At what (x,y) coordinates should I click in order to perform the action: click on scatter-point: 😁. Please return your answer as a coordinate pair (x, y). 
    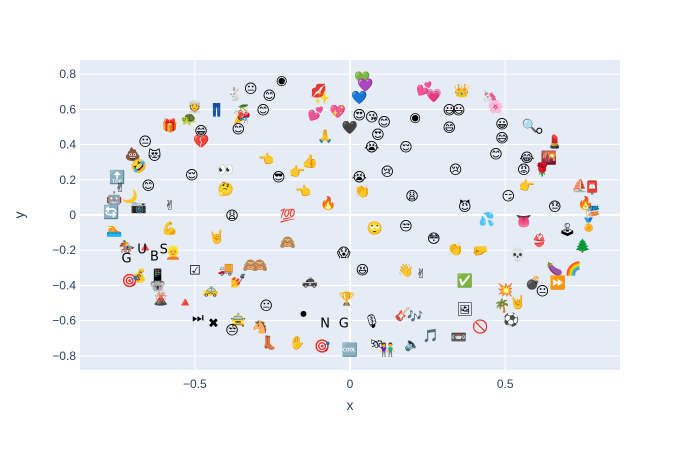
    Looking at the image, I should click on (201, 131).